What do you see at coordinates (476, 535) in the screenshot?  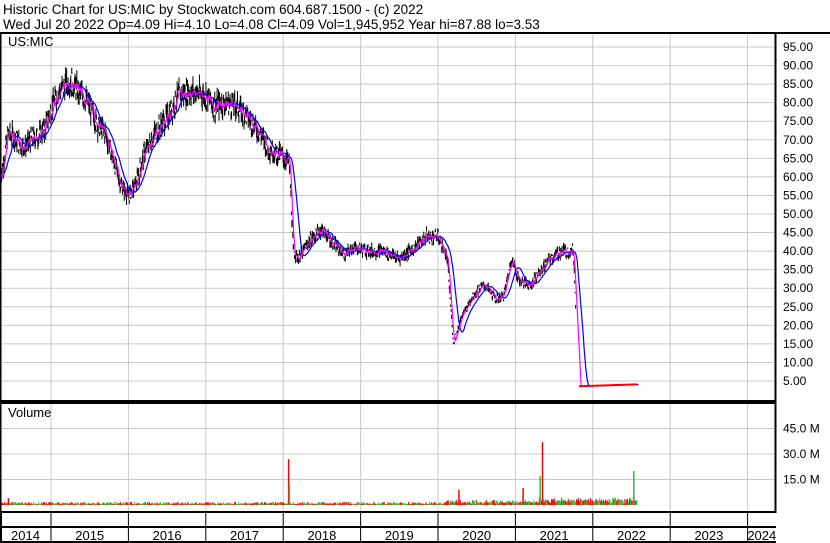 I see `year-label-2020: 2020` at bounding box center [476, 535].